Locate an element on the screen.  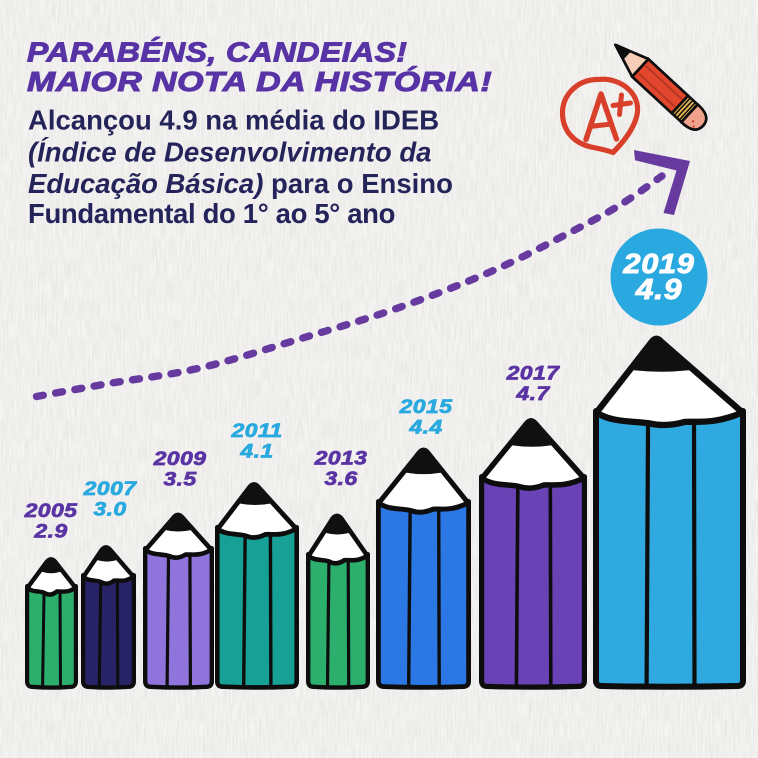
svg-text: 2.9 is located at coordinates (50, 531).